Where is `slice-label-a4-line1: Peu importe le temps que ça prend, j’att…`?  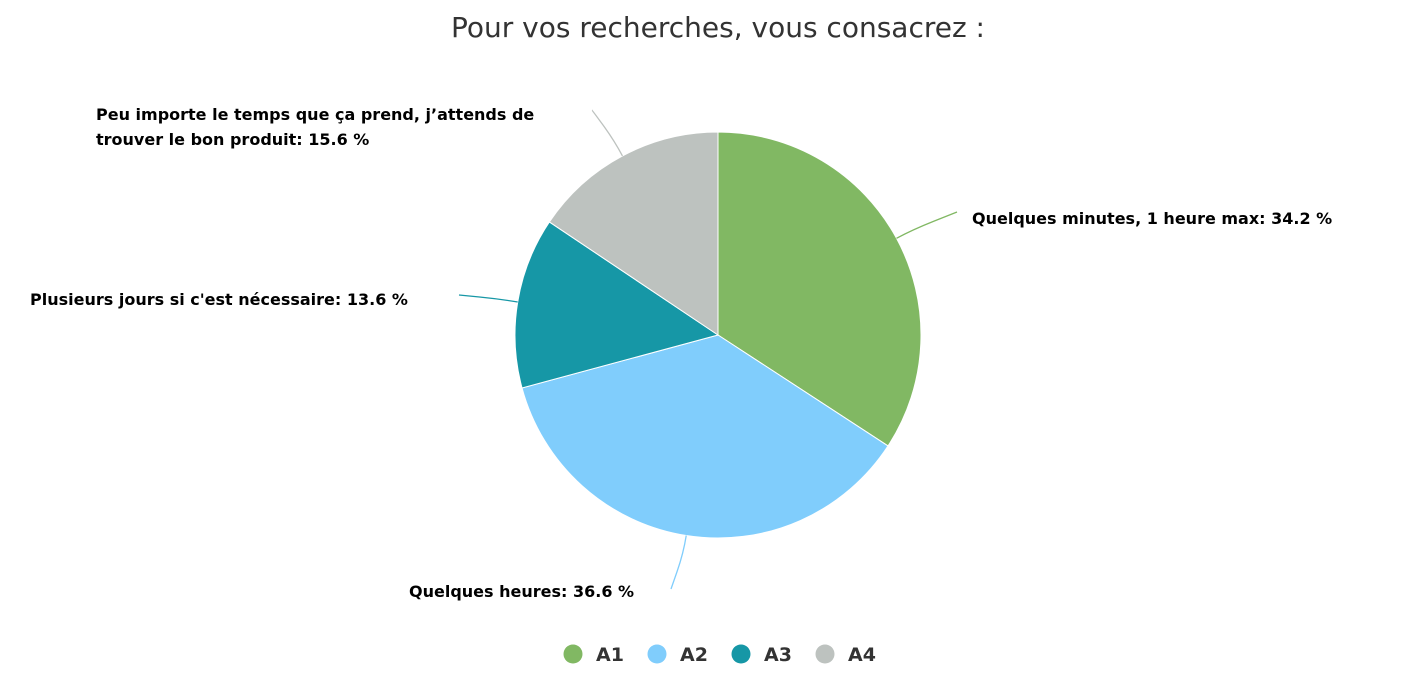 slice-label-a4-line1: Peu importe le temps que ça prend, j’att… is located at coordinates (315, 114).